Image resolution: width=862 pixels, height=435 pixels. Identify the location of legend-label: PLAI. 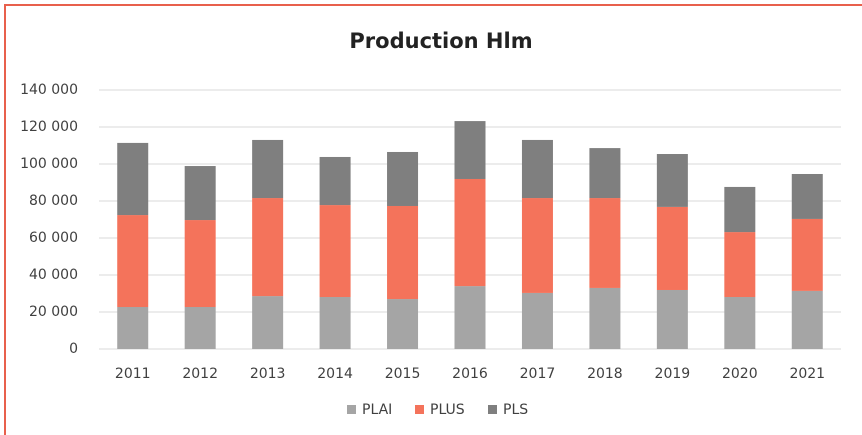
(377, 410).